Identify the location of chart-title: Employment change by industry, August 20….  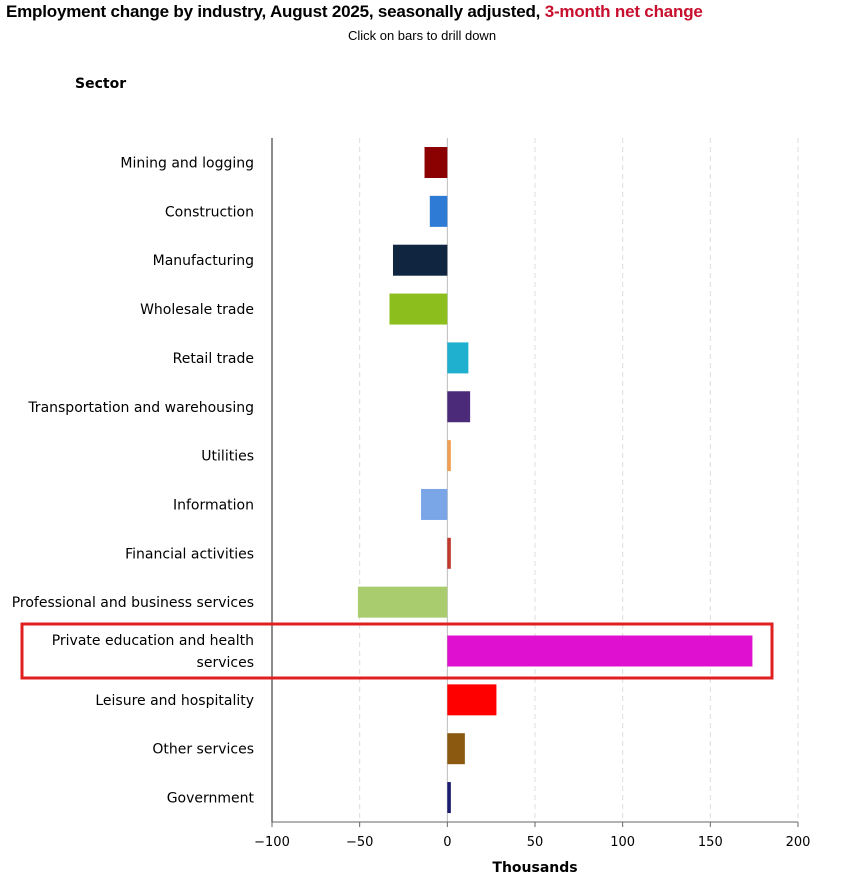
(354, 12).